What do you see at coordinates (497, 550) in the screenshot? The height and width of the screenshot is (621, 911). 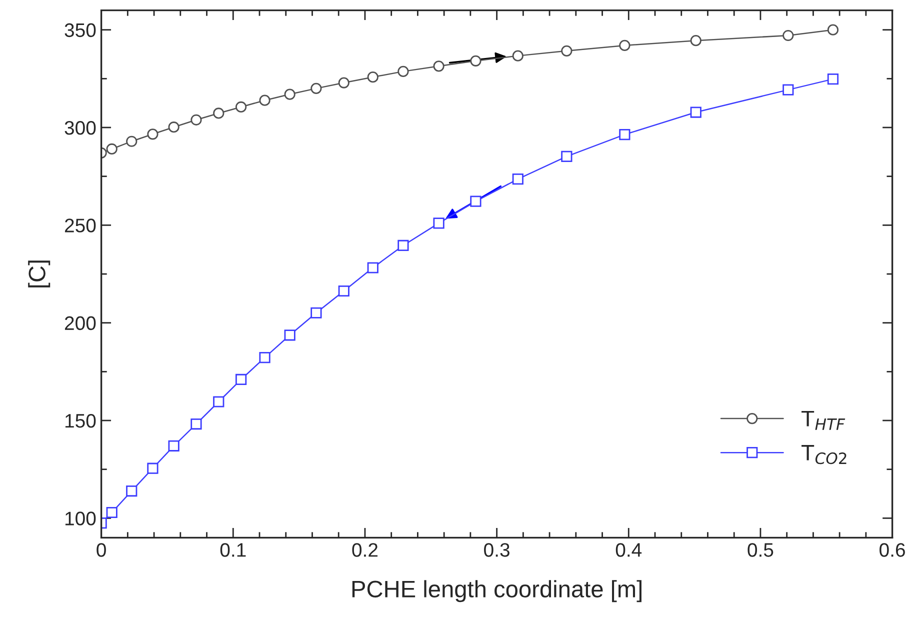 I see `x-tick-label: 0.3` at bounding box center [497, 550].